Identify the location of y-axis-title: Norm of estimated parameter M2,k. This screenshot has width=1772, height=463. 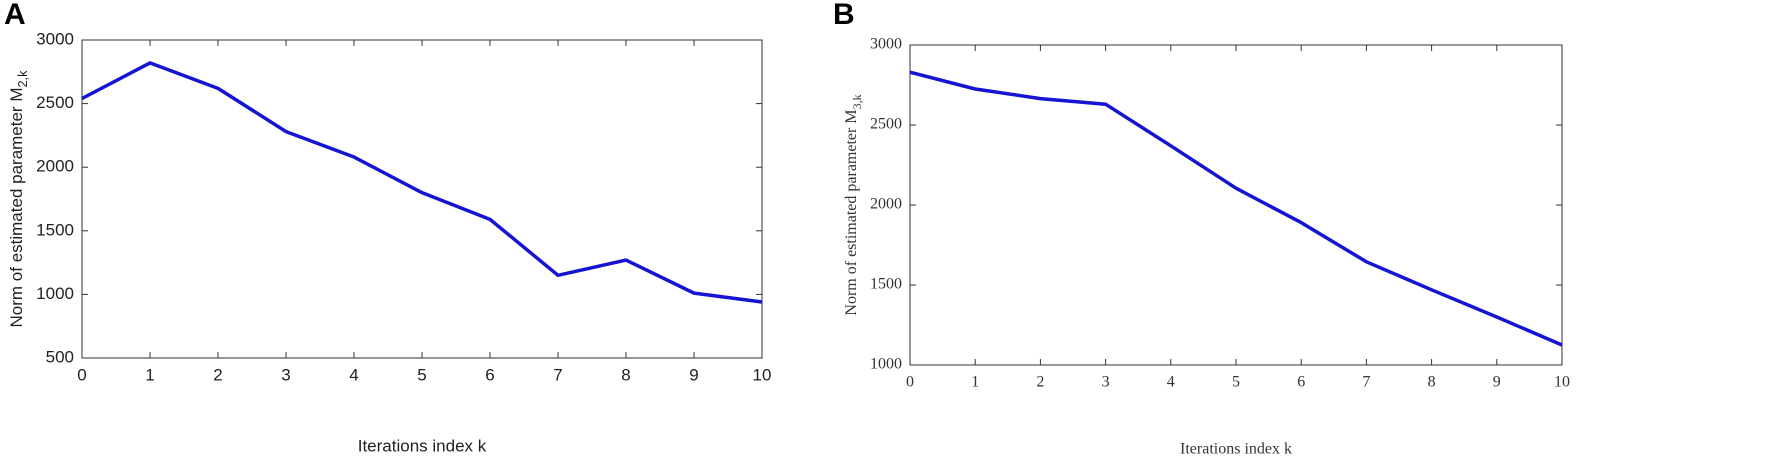
(18, 199).